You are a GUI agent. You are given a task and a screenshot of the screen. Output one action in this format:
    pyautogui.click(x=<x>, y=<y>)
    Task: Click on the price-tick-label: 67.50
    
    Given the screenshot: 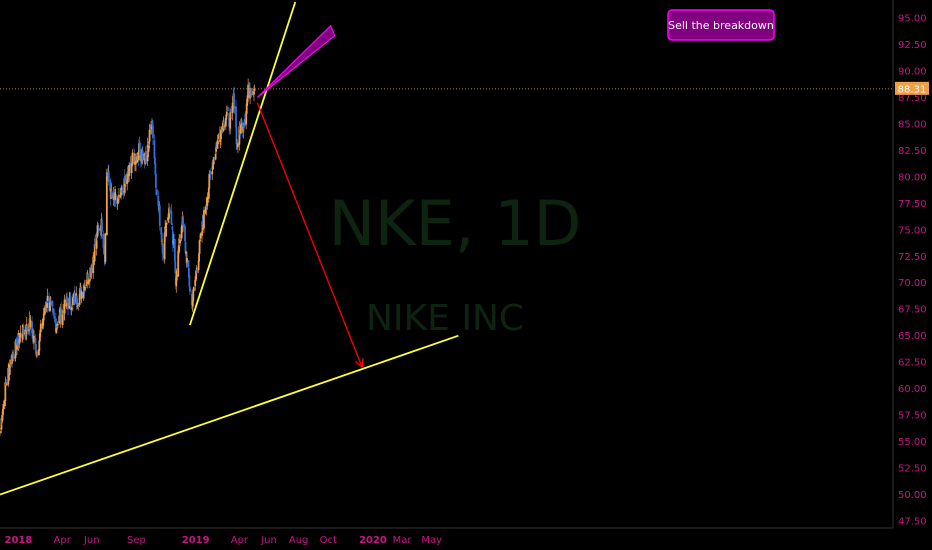 What is the action you would take?
    pyautogui.click(x=912, y=310)
    